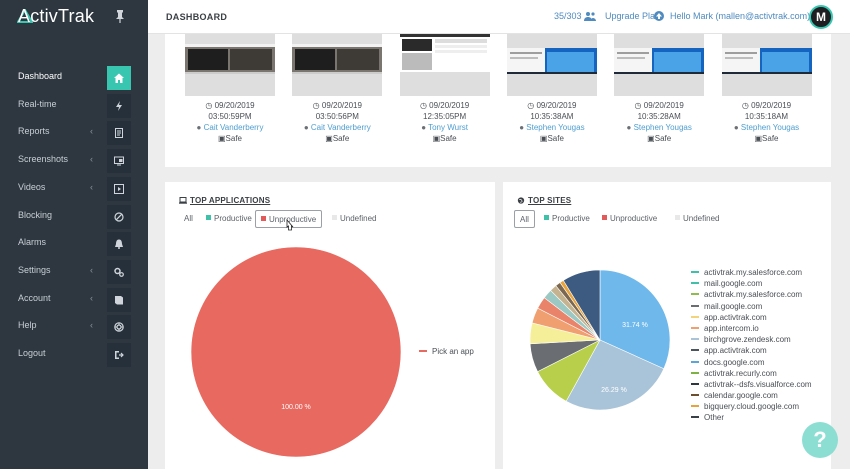 The height and width of the screenshot is (469, 850). I want to click on signout-icon, so click(119, 355).